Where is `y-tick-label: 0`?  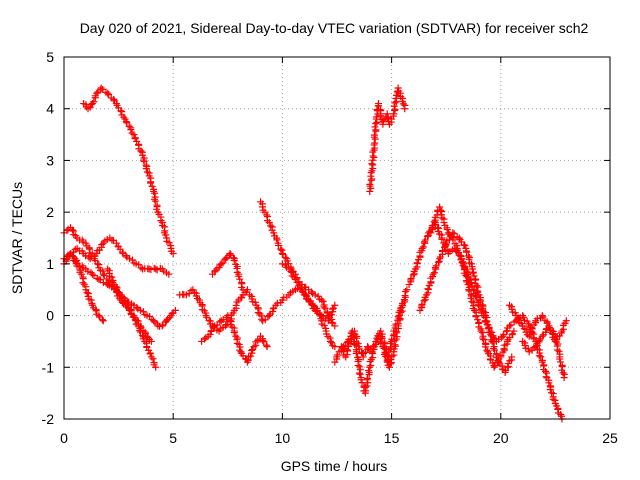
y-tick-label: 0 is located at coordinates (50, 316).